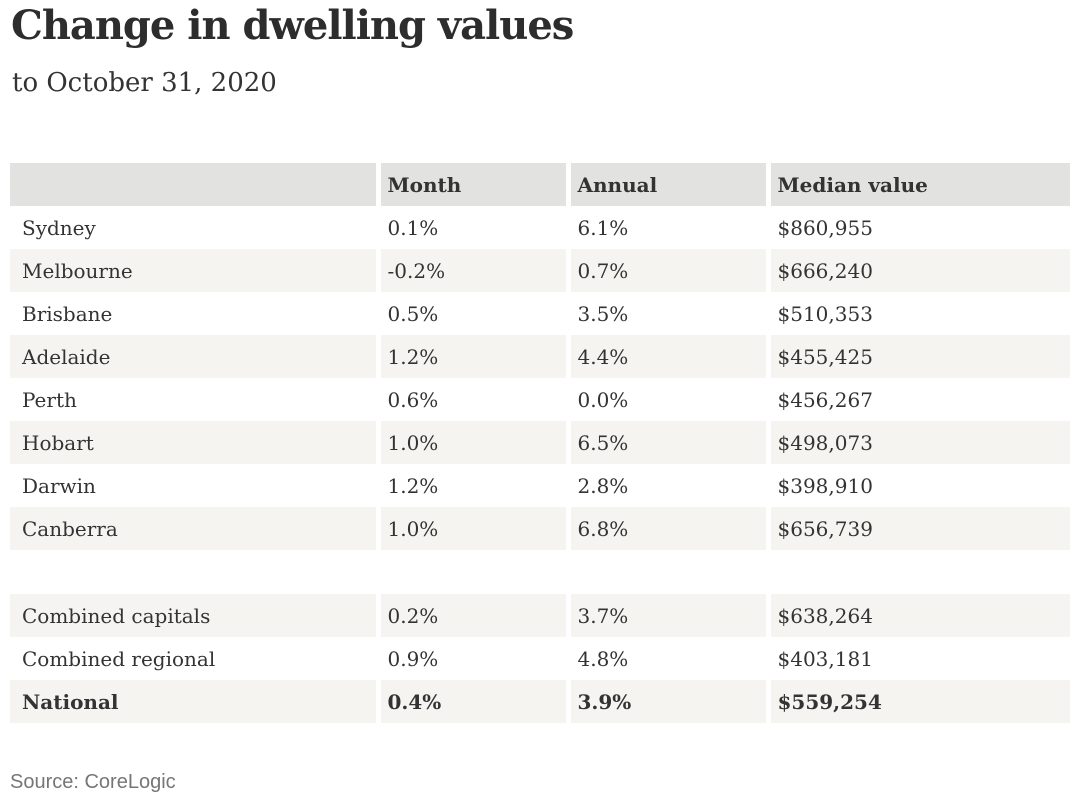 Image resolution: width=1080 pixels, height=808 pixels. Describe the element at coordinates (666, 184) in the screenshot. I see `column-header-annual: Annual` at that location.